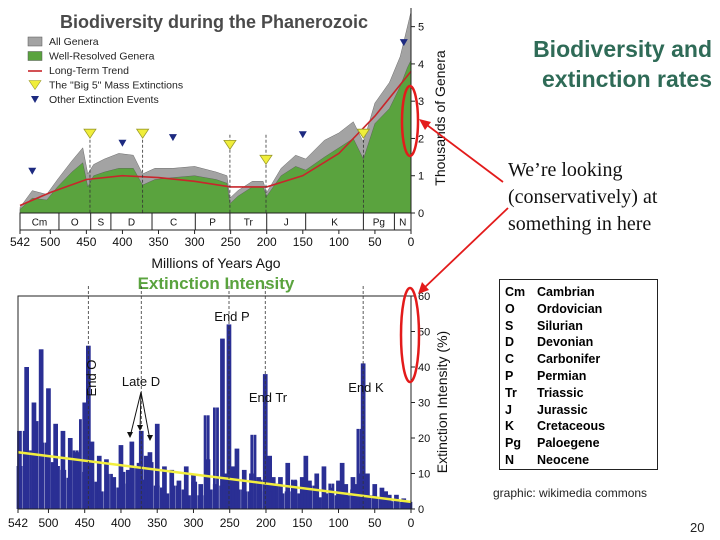 The height and width of the screenshot is (540, 720). What do you see at coordinates (581, 359) in the screenshot?
I see `period-legend-row: C Carbonifer` at bounding box center [581, 359].